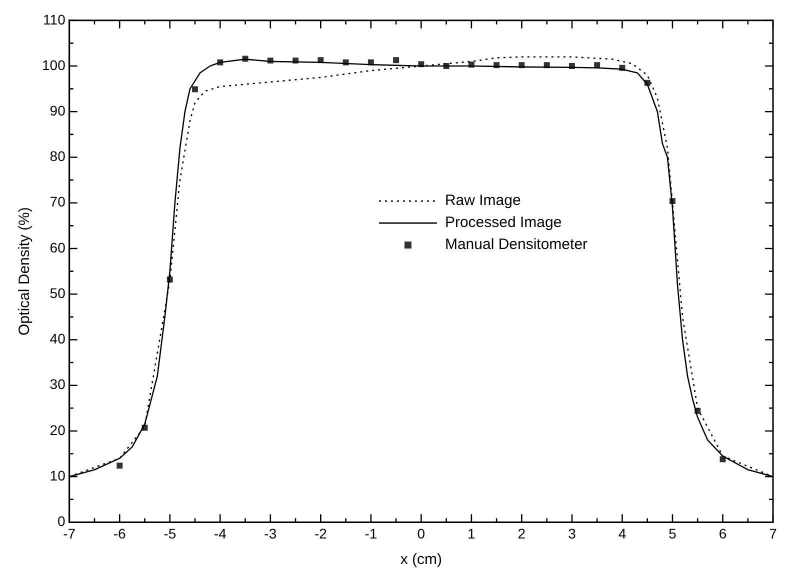 The width and height of the screenshot is (791, 585). I want to click on x-axis-title: x (cm), so click(421, 559).